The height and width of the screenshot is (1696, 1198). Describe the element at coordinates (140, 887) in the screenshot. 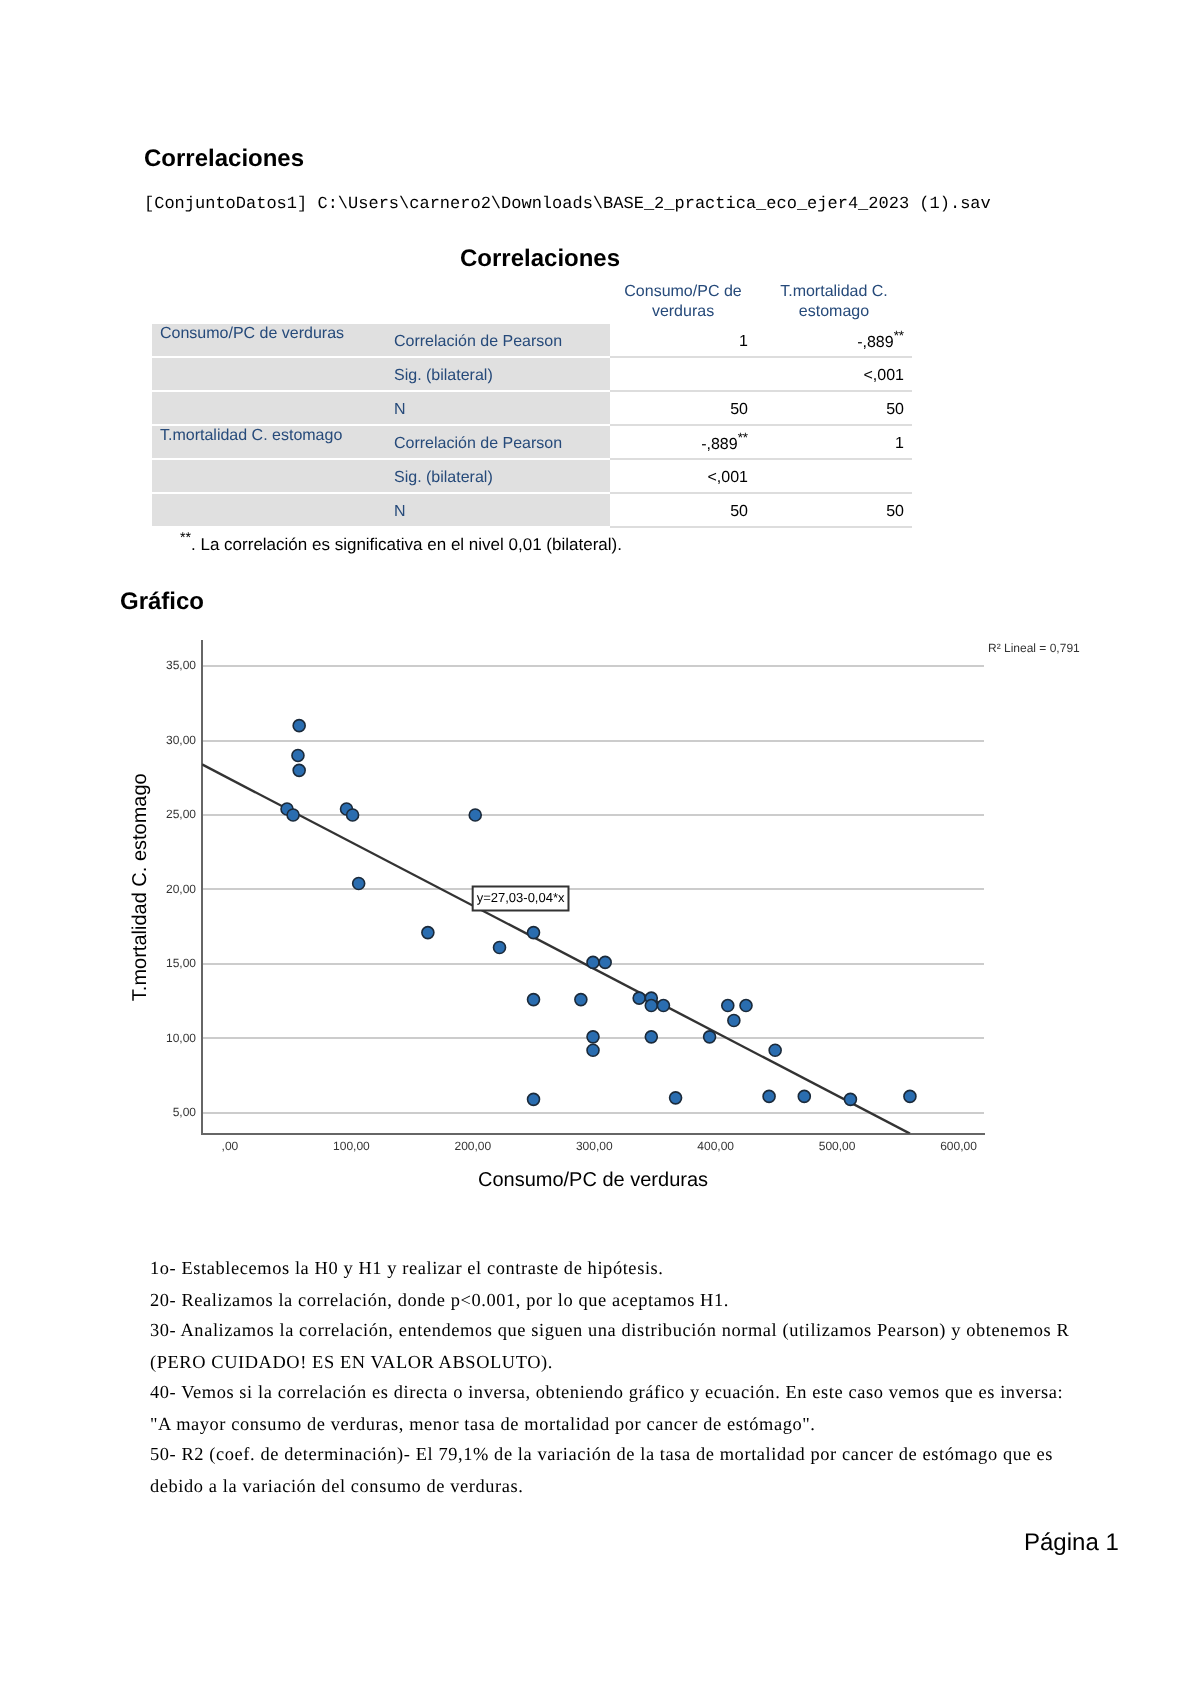

I see `y-axis-title: T.mortalidad C. estomago` at that location.